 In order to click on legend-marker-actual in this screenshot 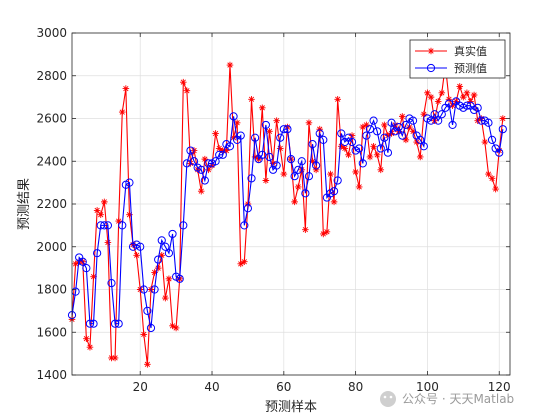, I will do `click(431, 51)`.